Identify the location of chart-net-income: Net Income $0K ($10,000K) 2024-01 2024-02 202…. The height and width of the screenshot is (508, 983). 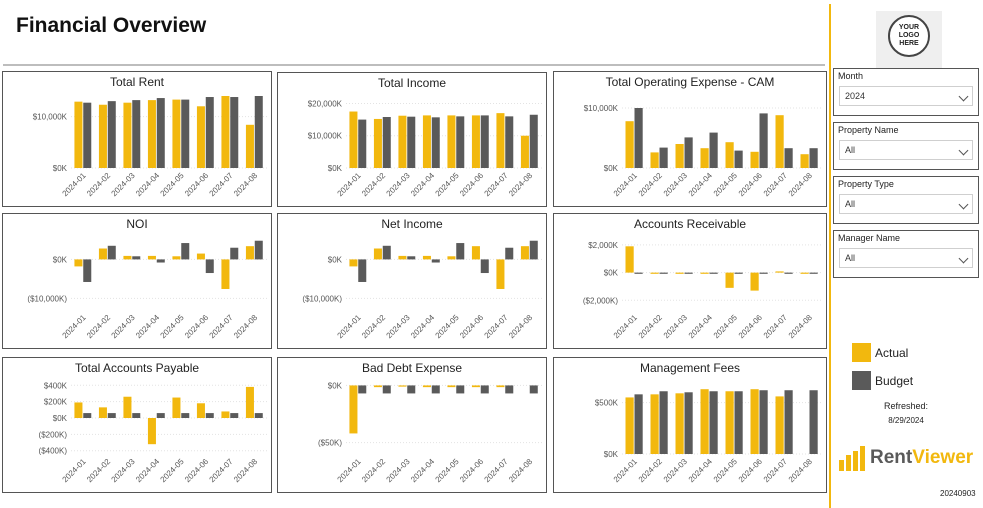
(412, 281).